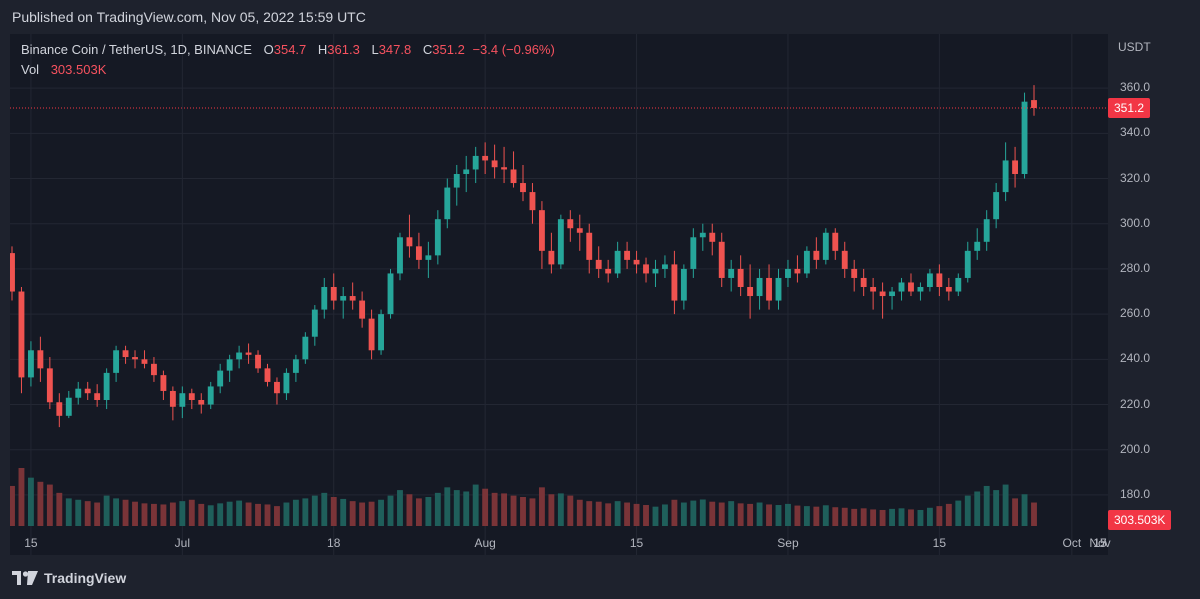  Describe the element at coordinates (136, 49) in the screenshot. I see `legend-symbol: Binance Coin / TetherUS, 1D, BINANCE` at that location.